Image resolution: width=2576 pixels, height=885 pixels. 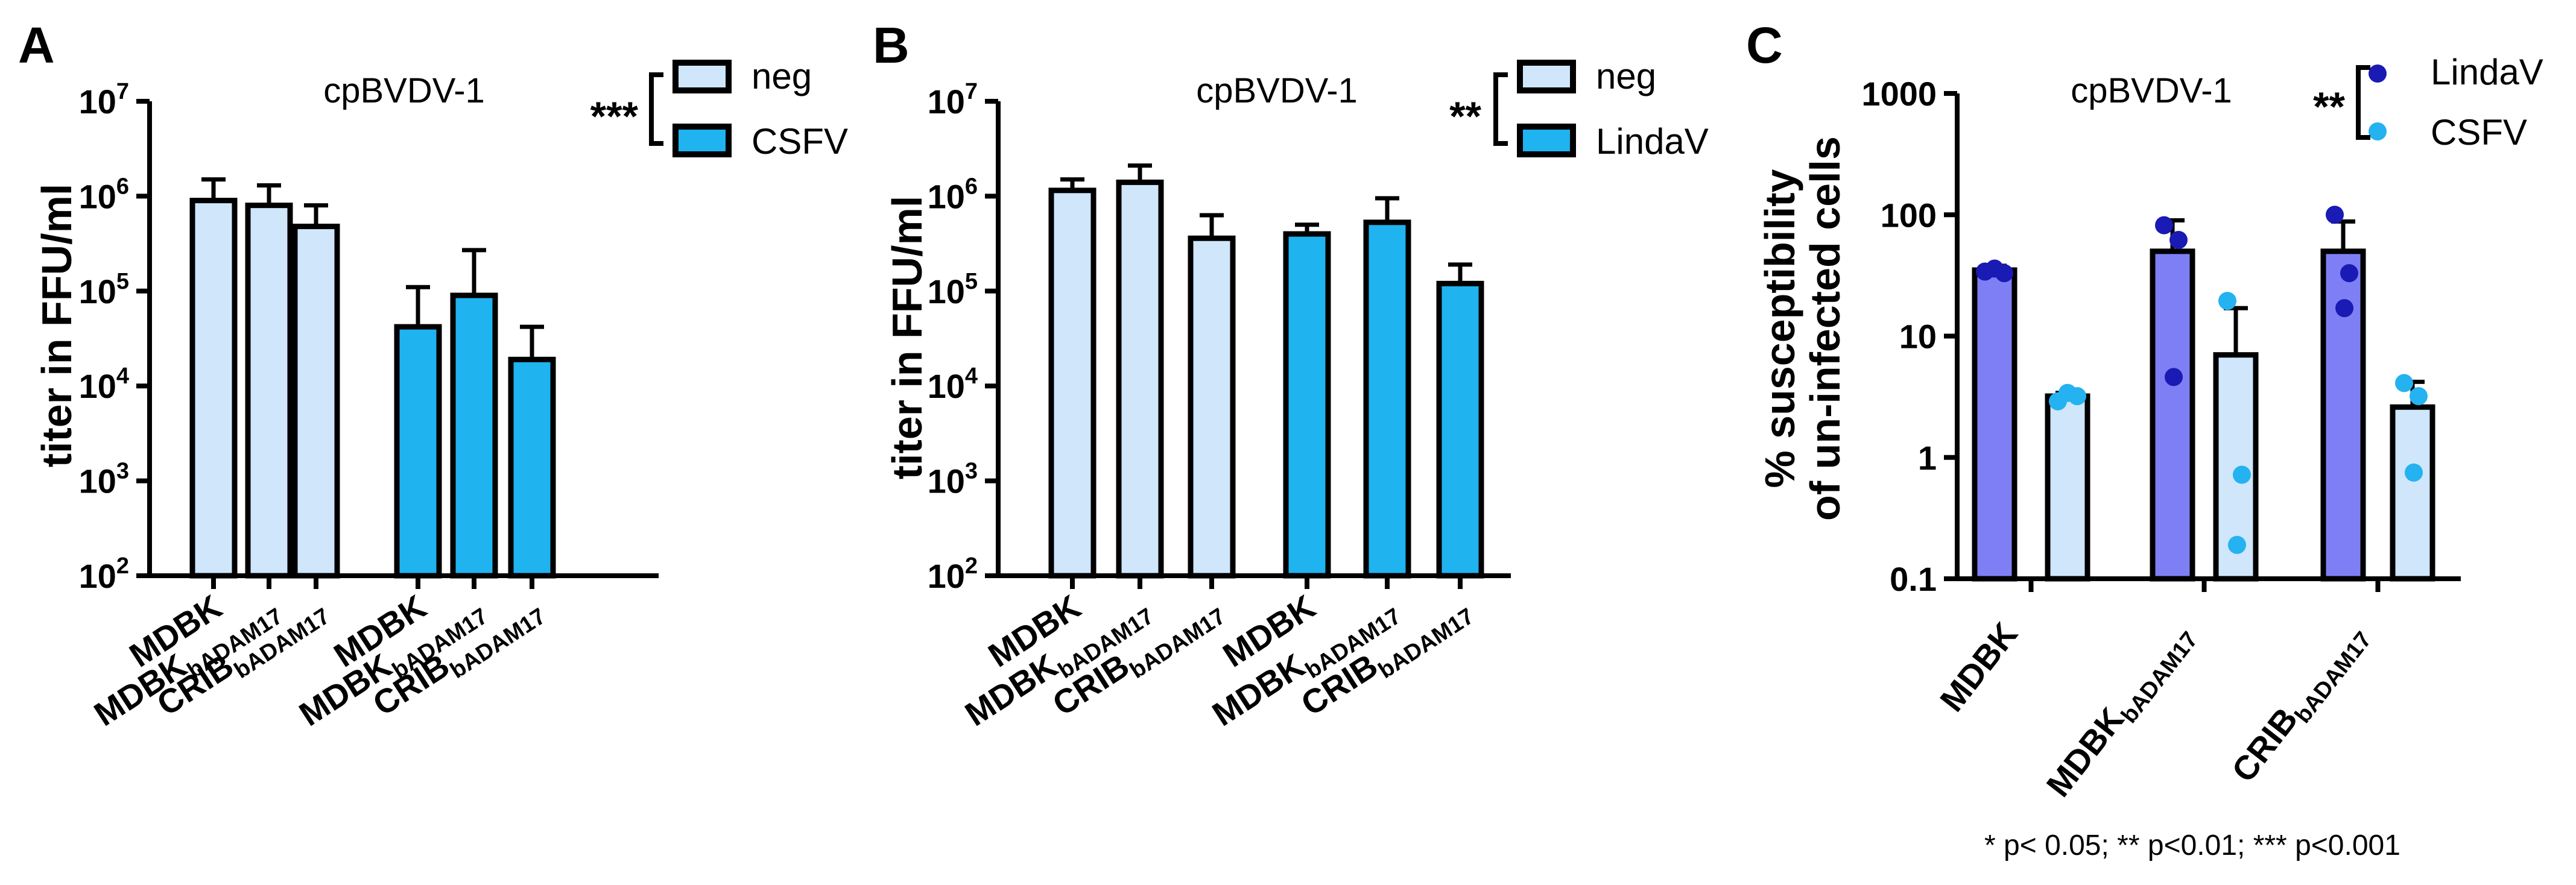 What do you see at coordinates (2202, 380) in the screenshot?
I see `panel-c-points` at bounding box center [2202, 380].